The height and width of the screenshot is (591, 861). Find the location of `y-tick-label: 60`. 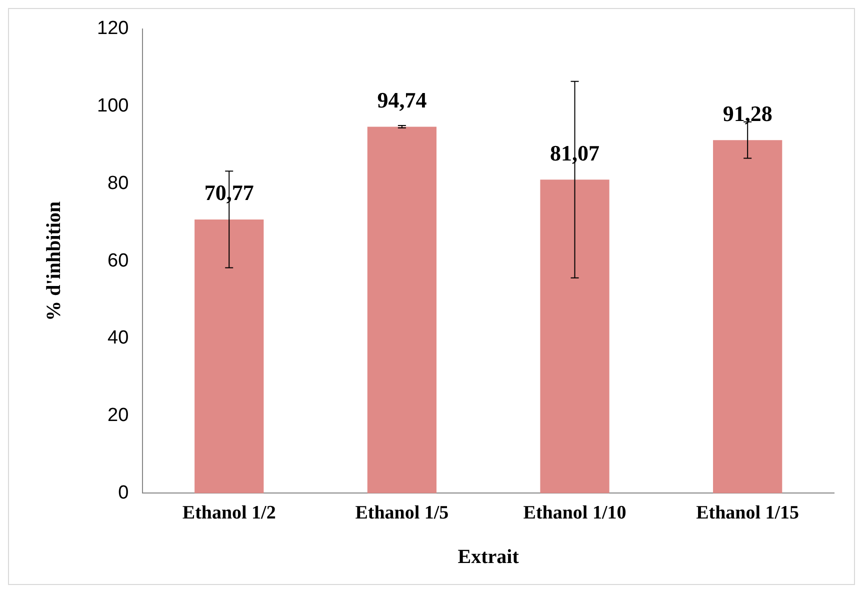

y-tick-label: 60 is located at coordinates (118, 261).